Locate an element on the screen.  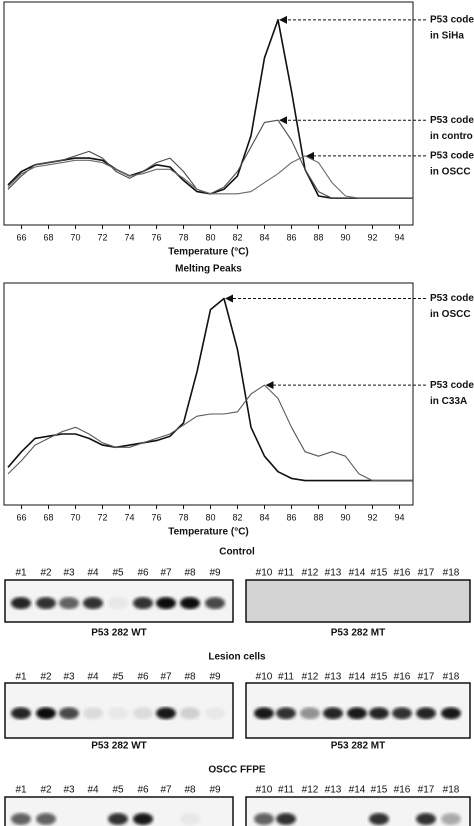
gel-box is located at coordinates (358, 601).